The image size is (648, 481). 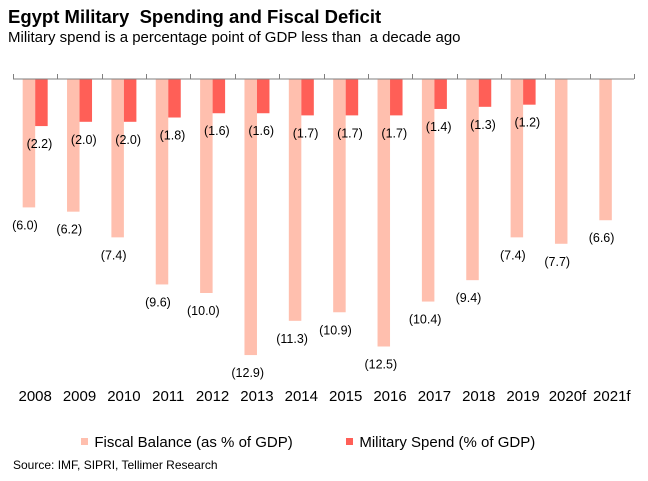 What do you see at coordinates (478, 396) in the screenshot?
I see `x-tick-label: 2018` at bounding box center [478, 396].